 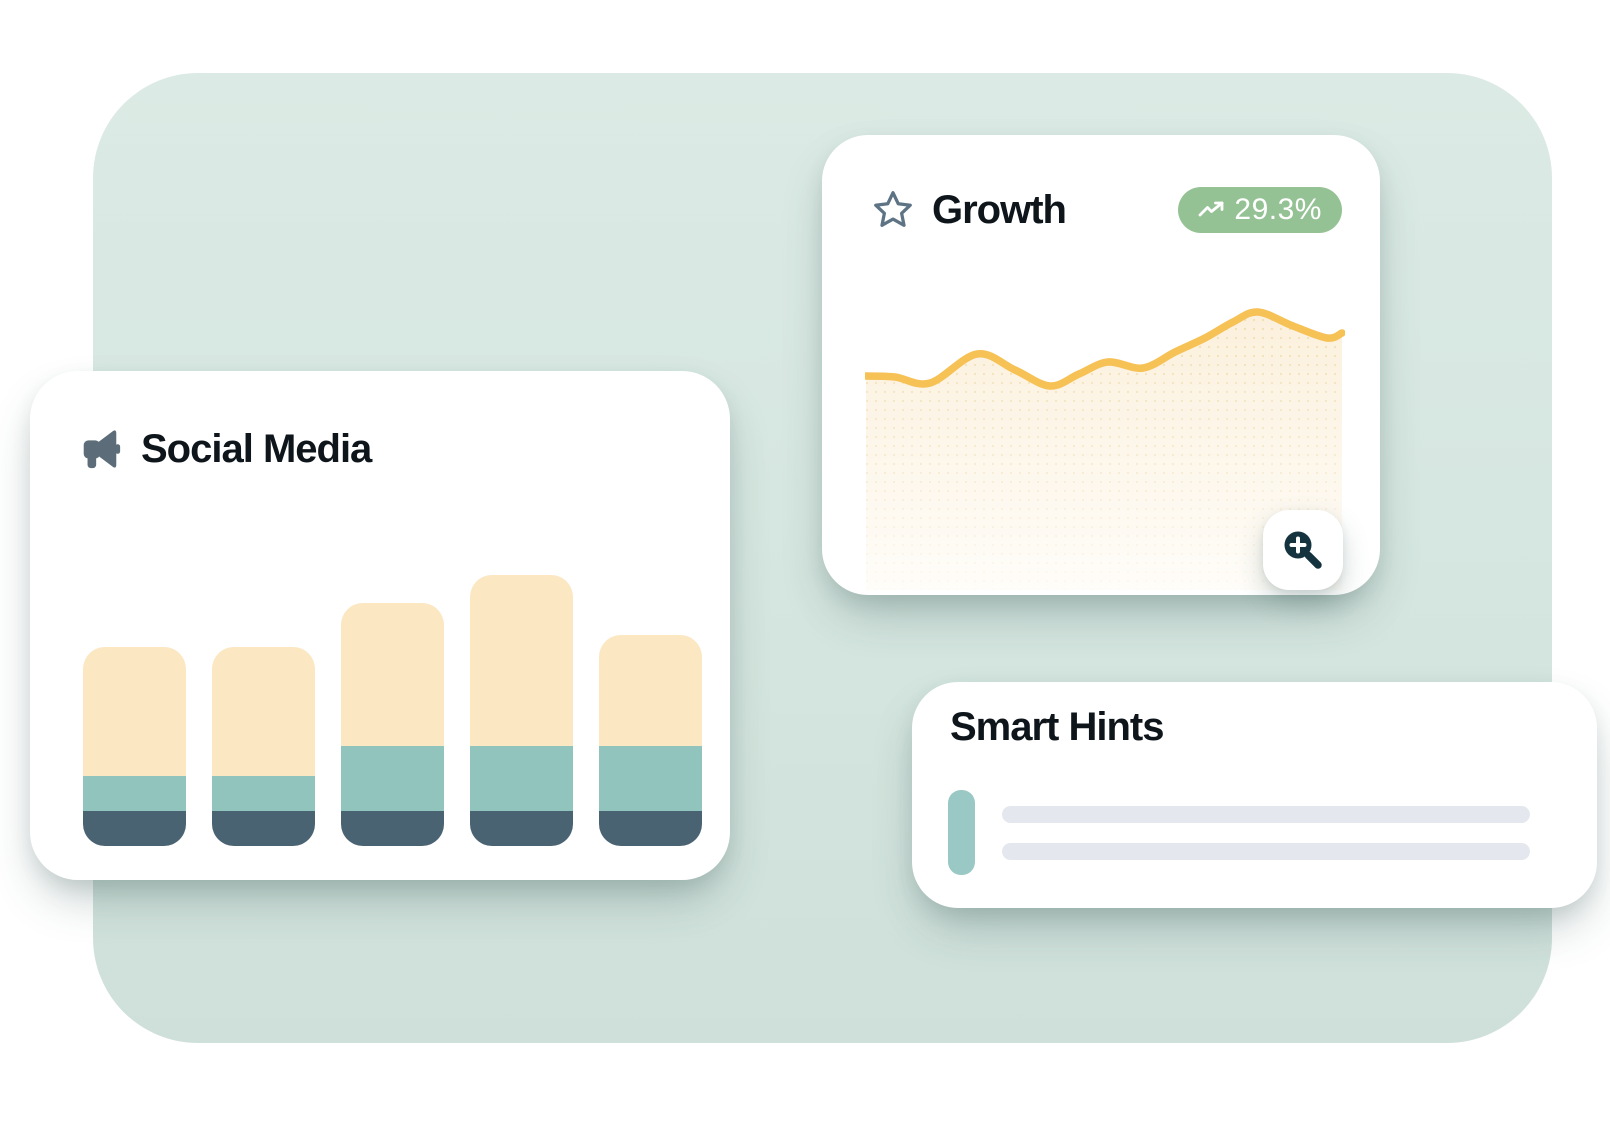 What do you see at coordinates (893, 210) in the screenshot?
I see `star-icon` at bounding box center [893, 210].